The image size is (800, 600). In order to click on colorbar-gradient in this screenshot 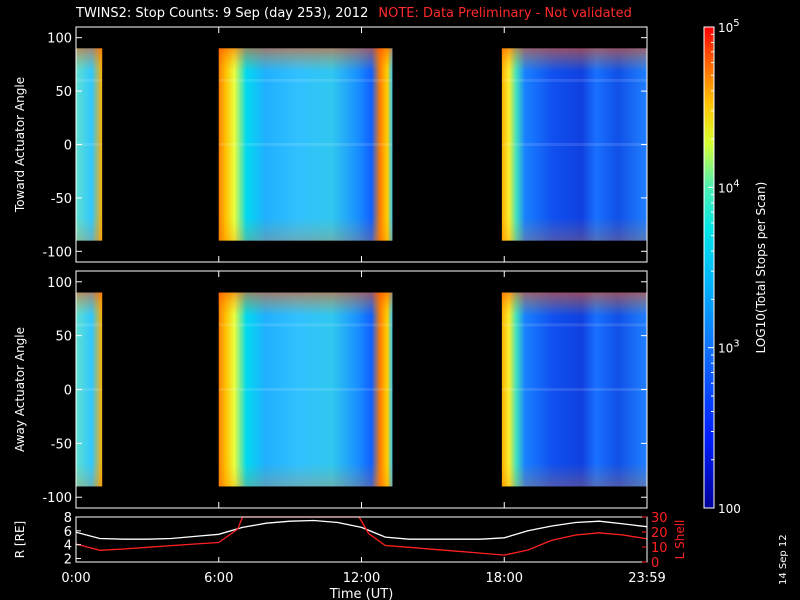, I will do `click(709, 267)`.